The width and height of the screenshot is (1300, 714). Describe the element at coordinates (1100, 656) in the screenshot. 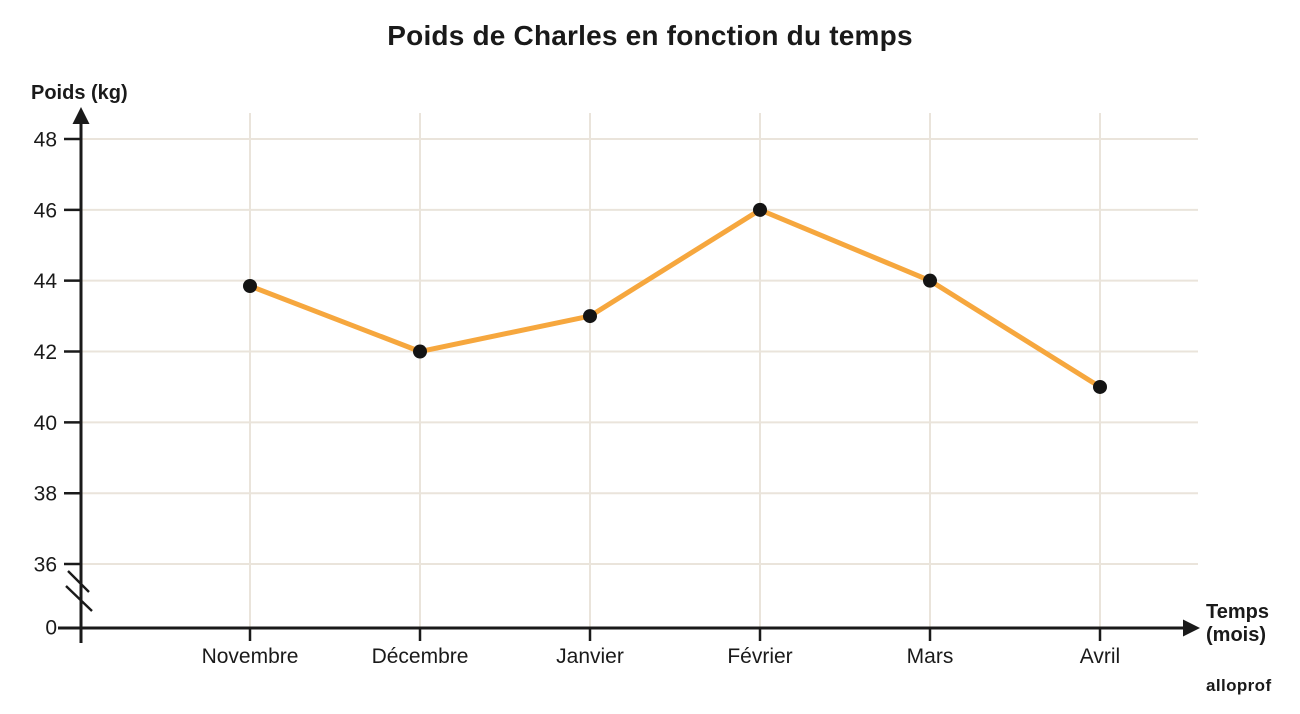

I see `x-tick-label-Avril: Avril` at that location.